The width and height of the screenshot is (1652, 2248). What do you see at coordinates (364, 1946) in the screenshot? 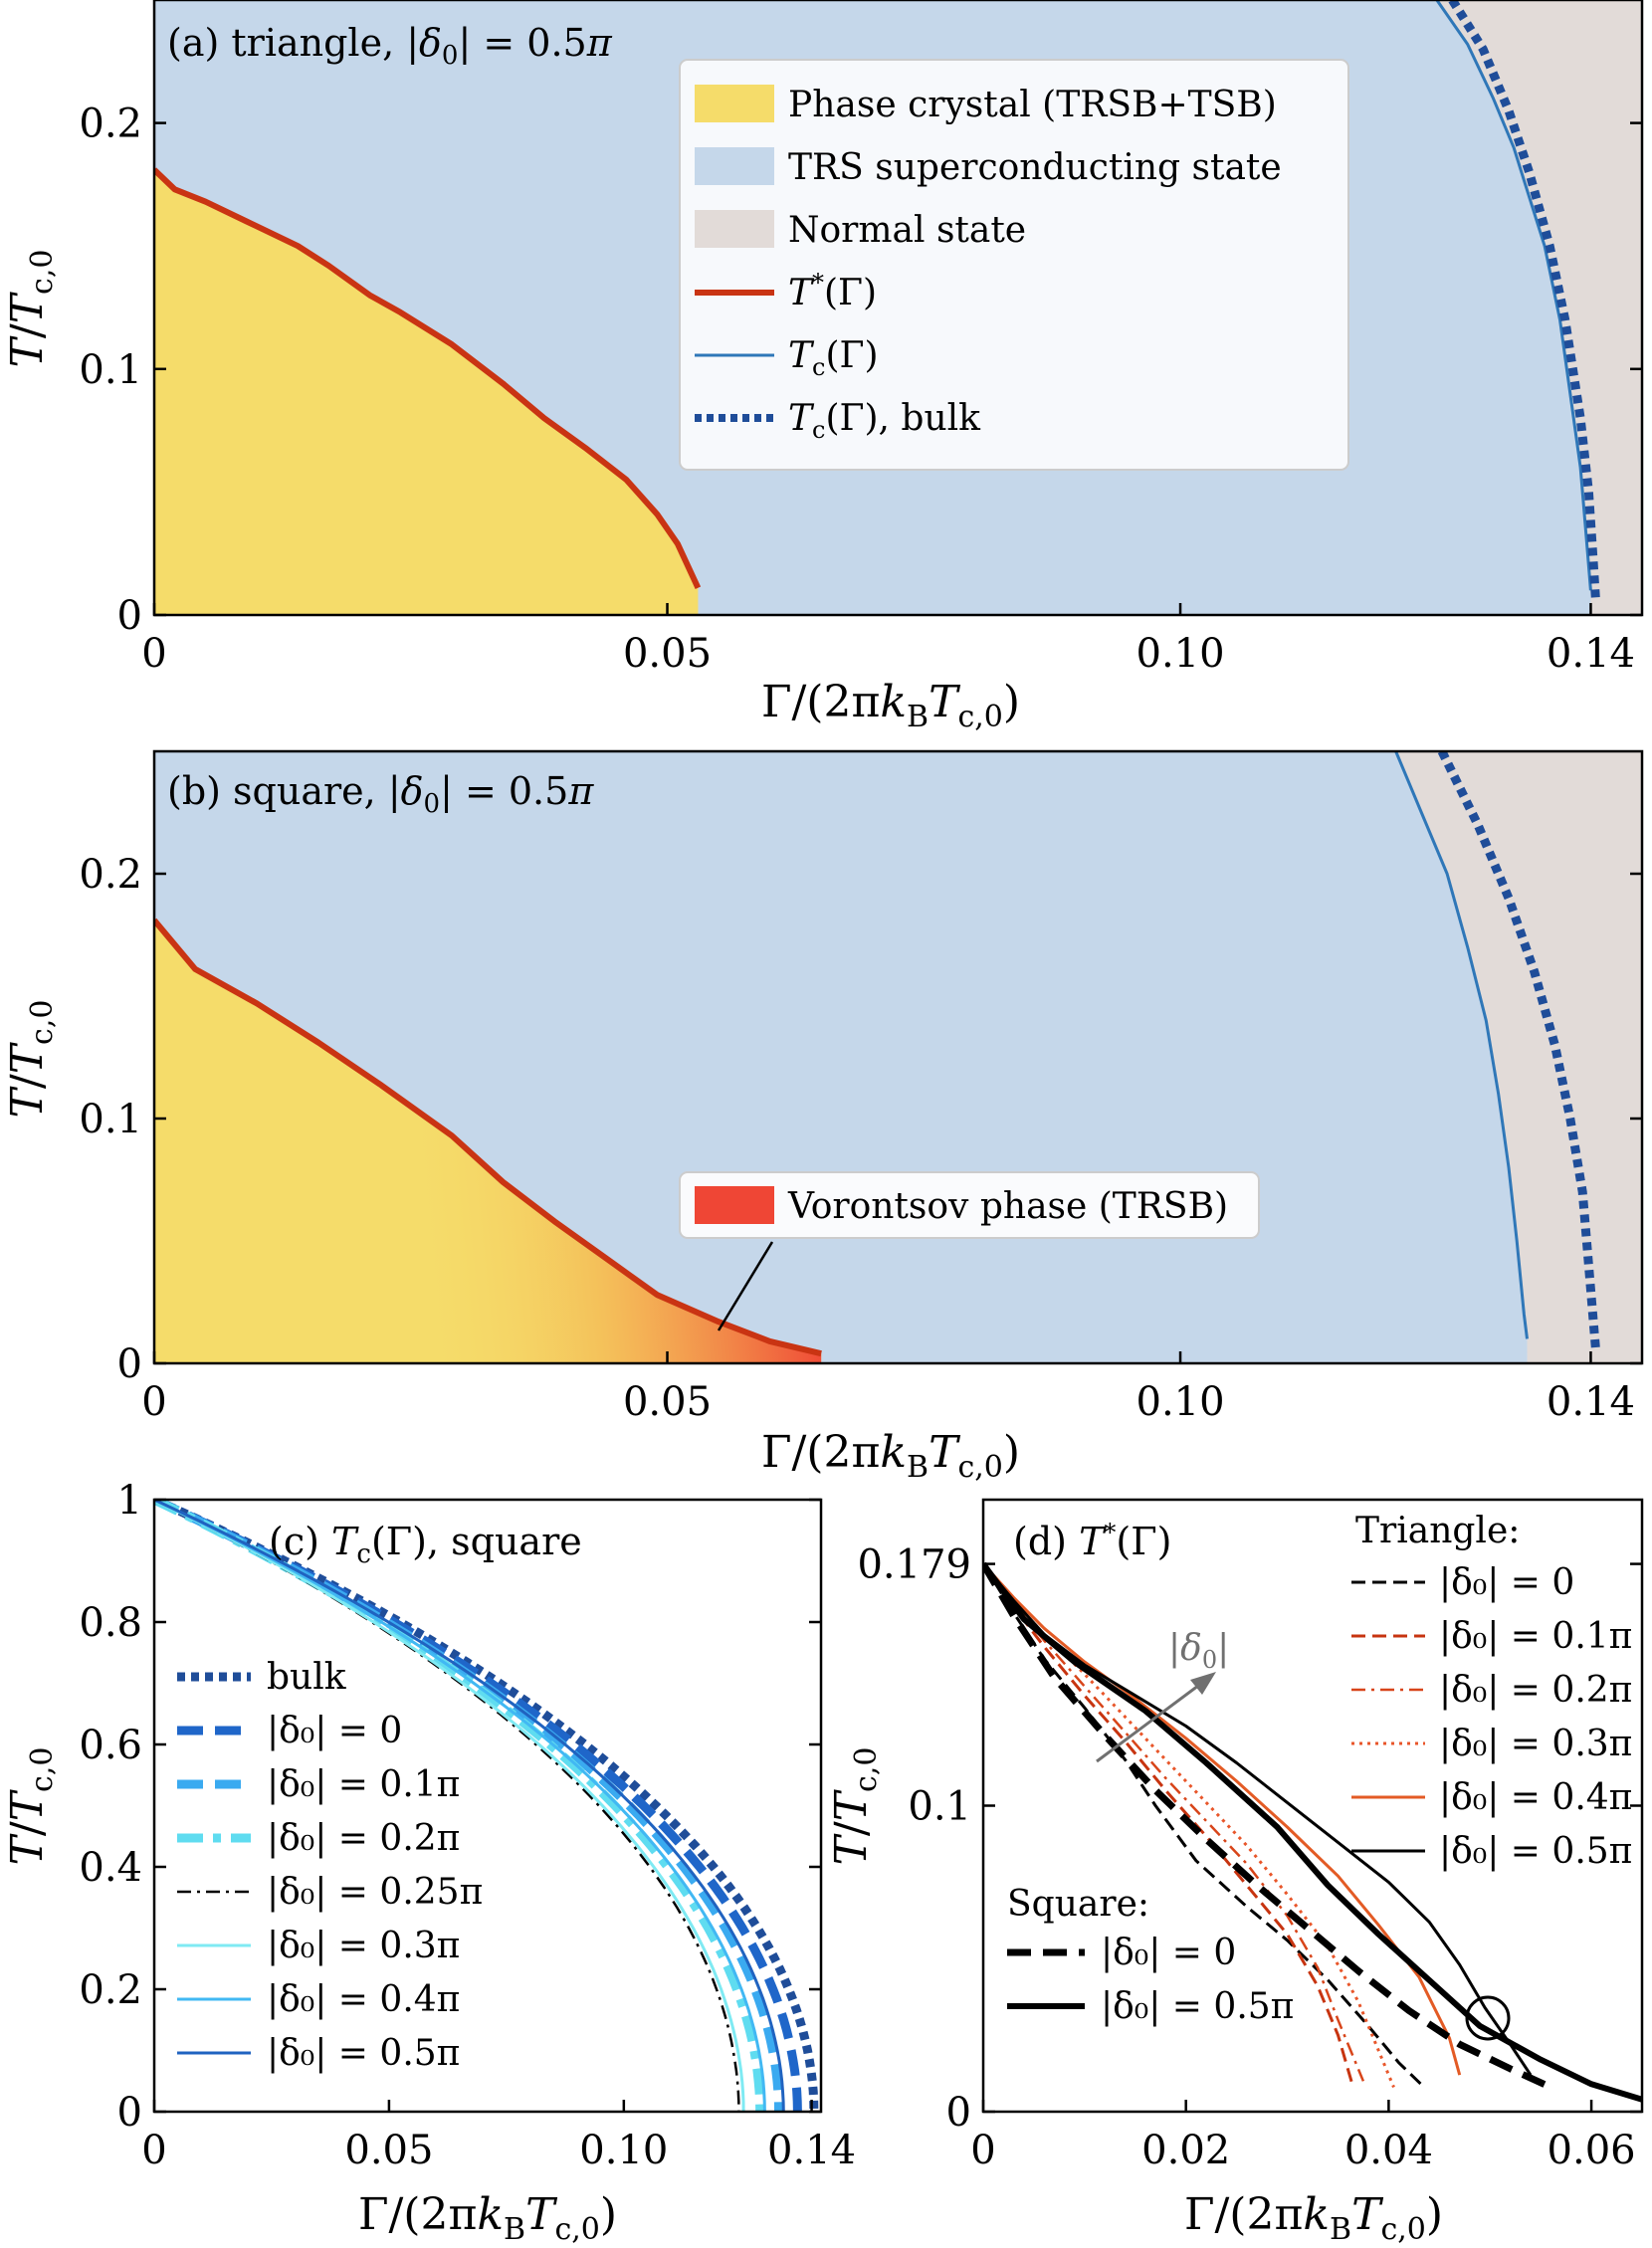
I see `legend-label: |δ₀| = 0.3π` at bounding box center [364, 1946].